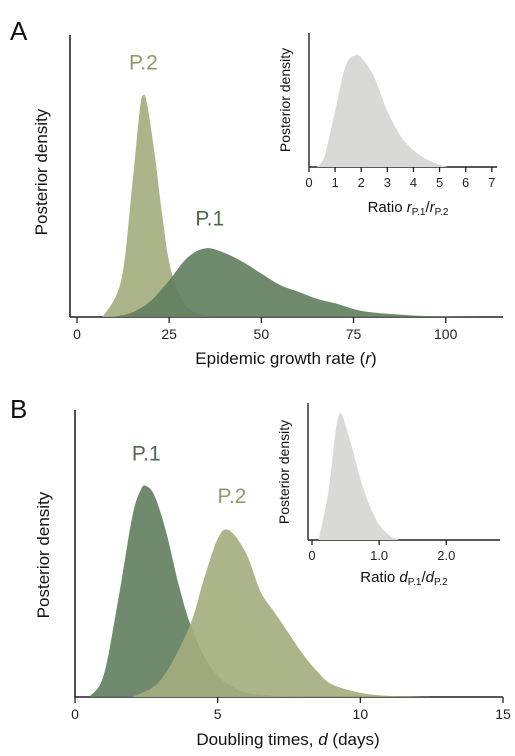 This screenshot has width=515, height=756. I want to click on panel-b-x-tick-label: 5, so click(218, 714).